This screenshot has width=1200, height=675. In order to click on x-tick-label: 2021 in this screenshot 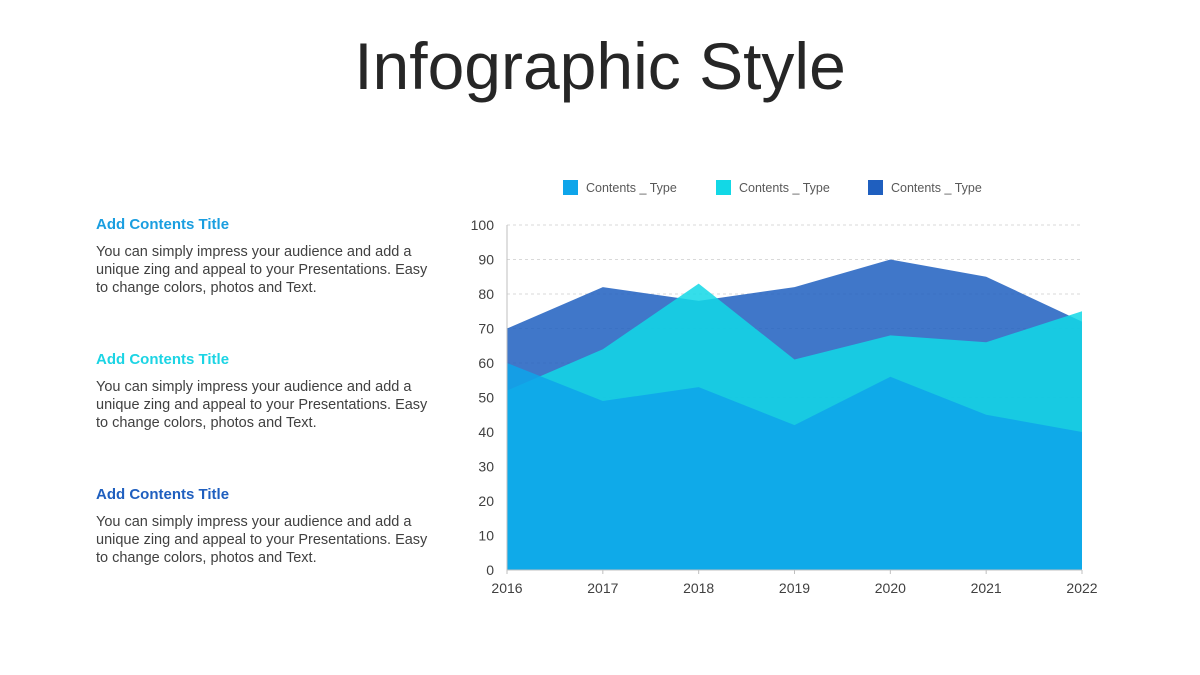, I will do `click(986, 588)`.